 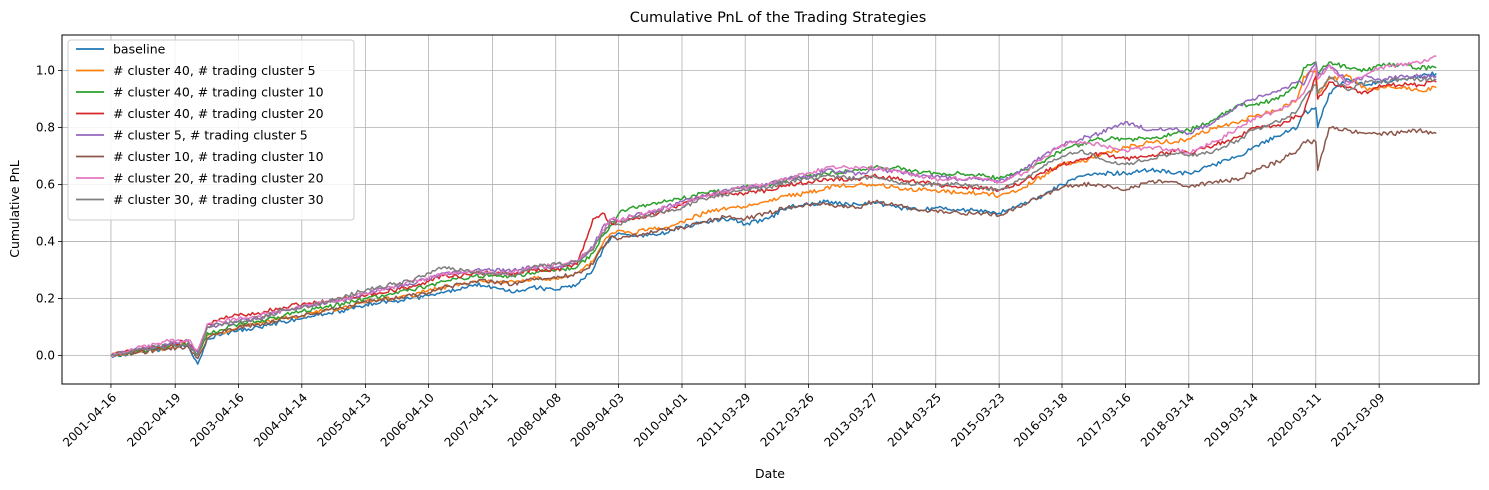 I want to click on legend-label: # cluster 10, # trading cluster 10, so click(x=218, y=156).